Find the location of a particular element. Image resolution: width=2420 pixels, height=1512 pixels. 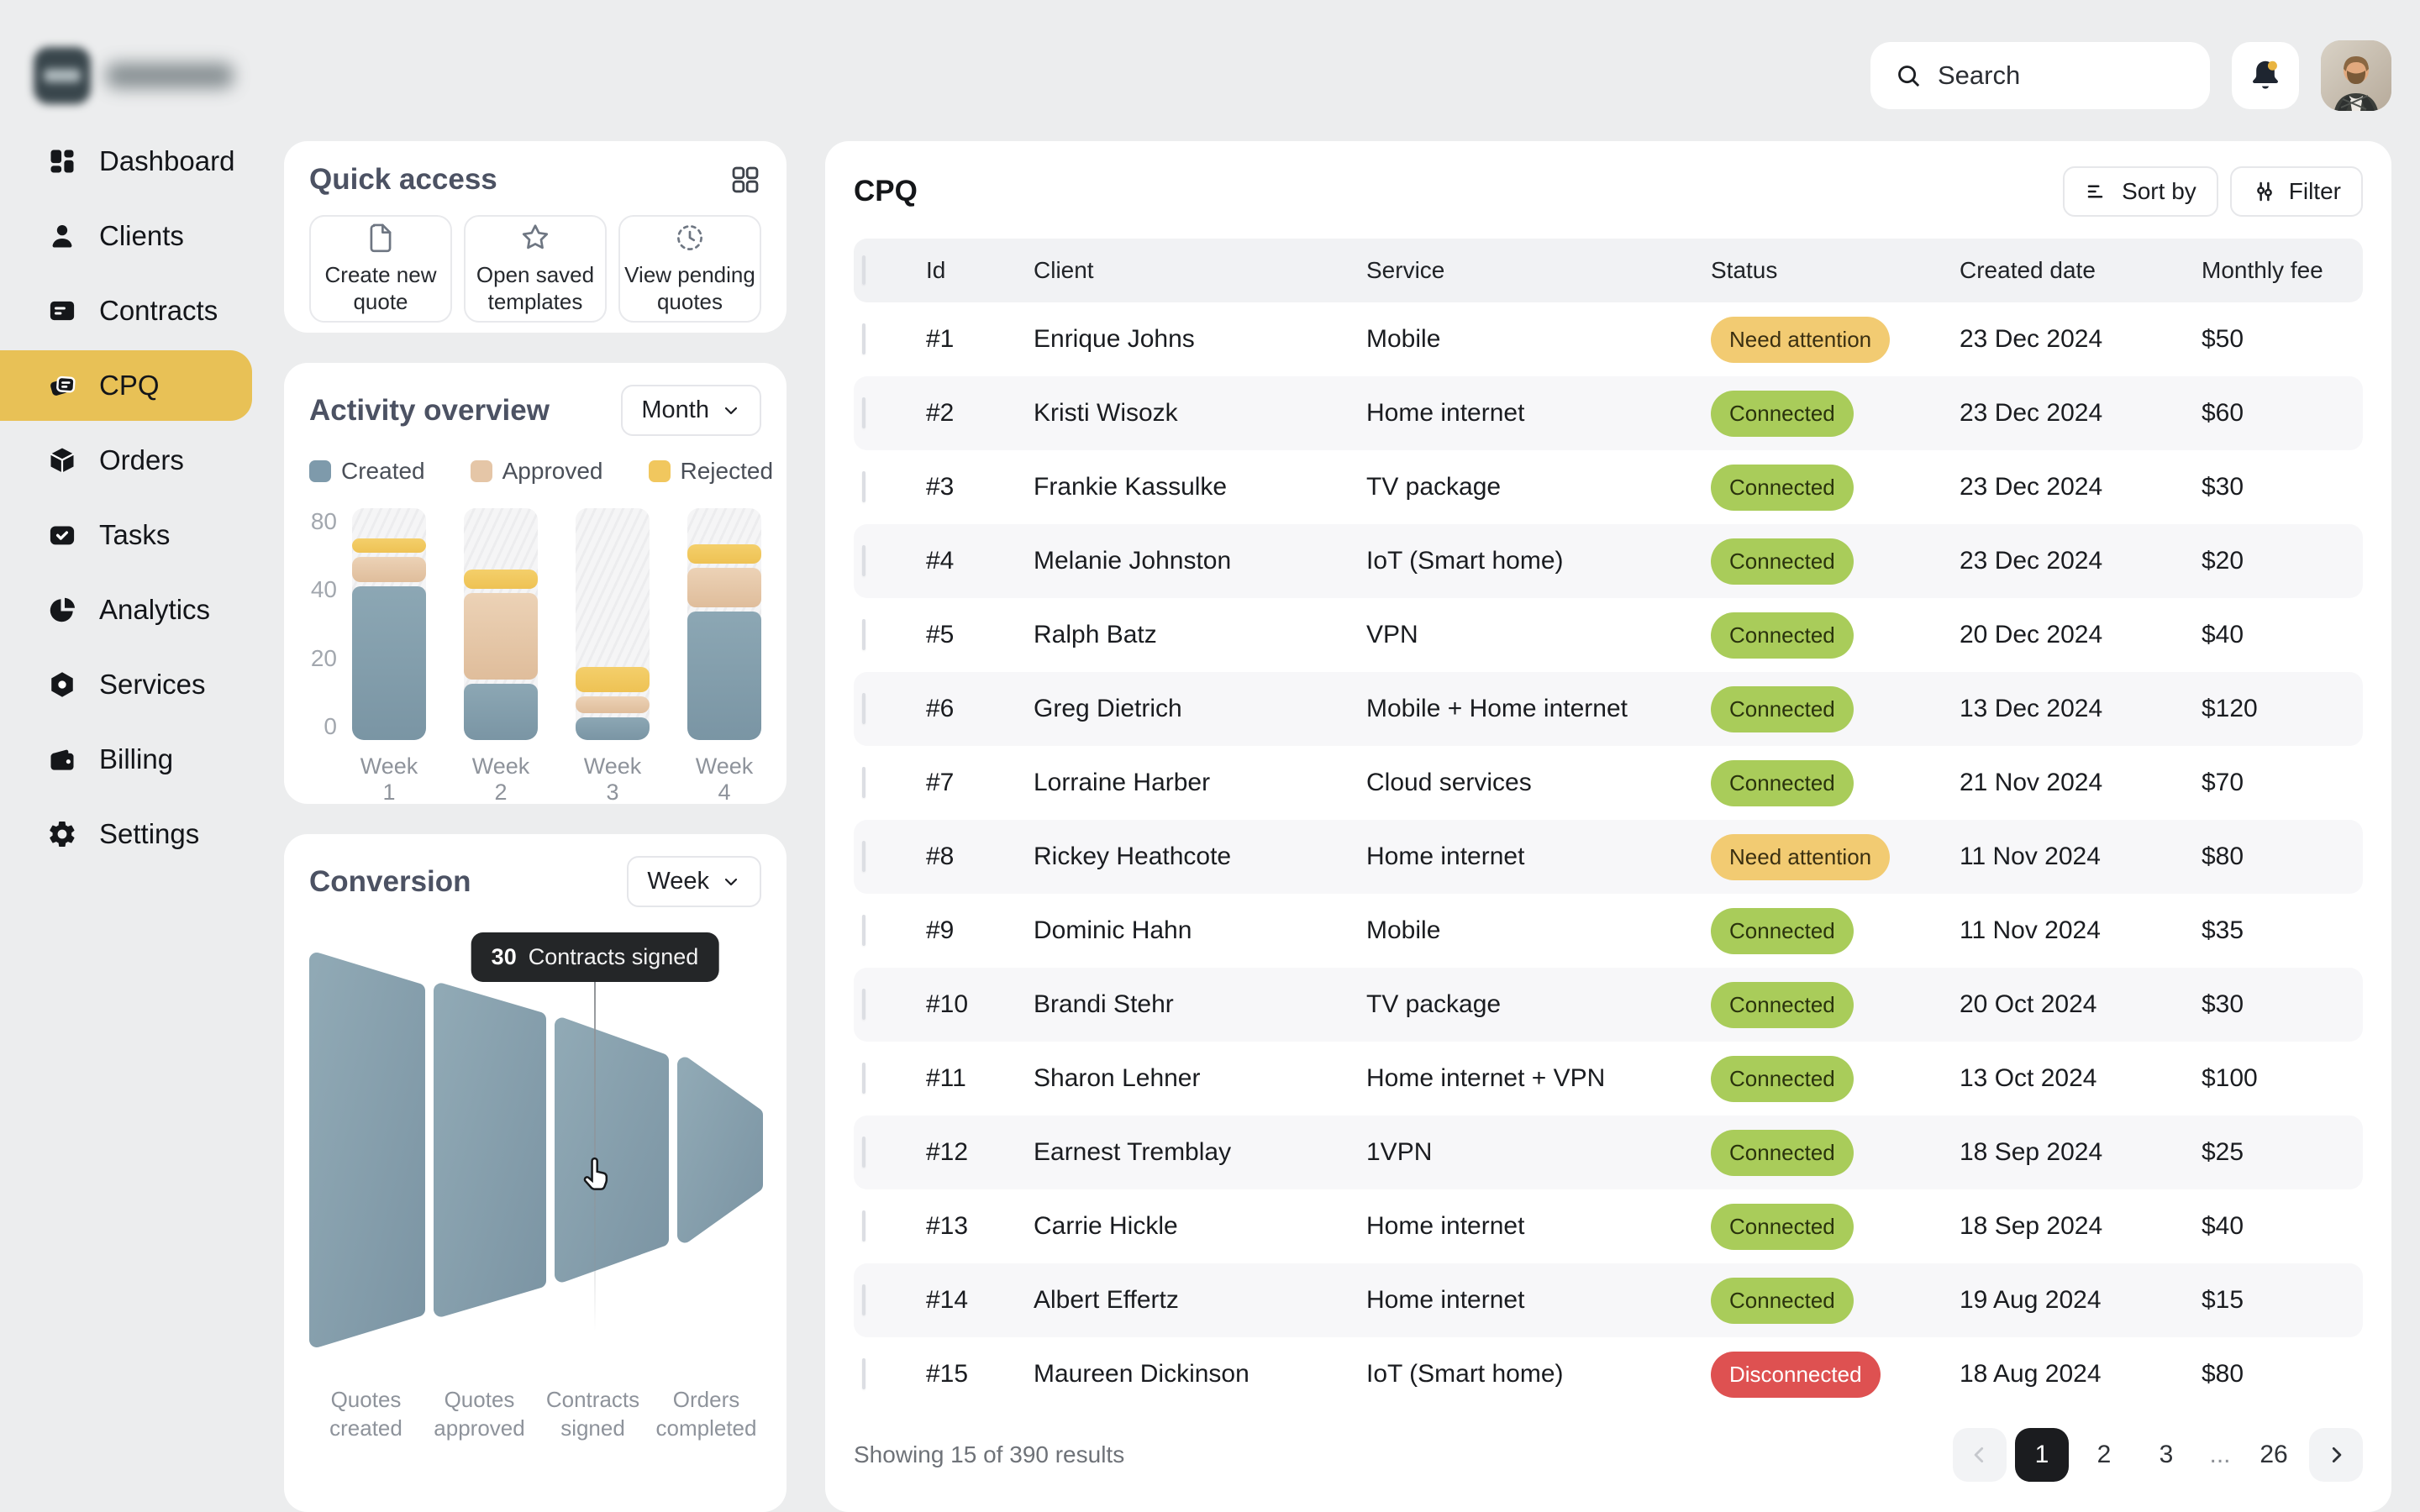

filter-button: Filter is located at coordinates (2296, 191).